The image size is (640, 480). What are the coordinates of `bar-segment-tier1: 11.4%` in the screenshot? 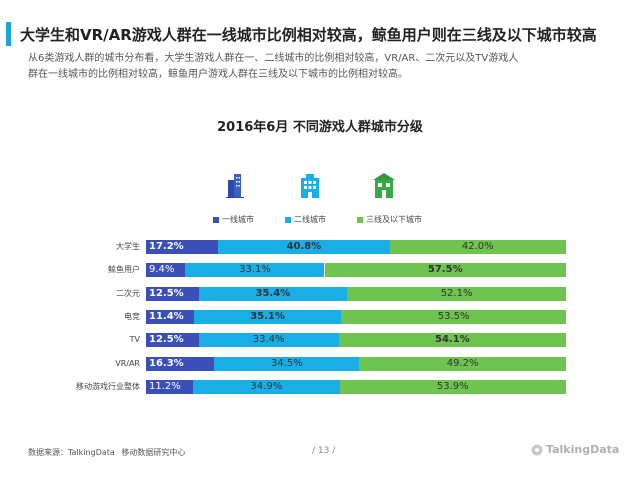 It's located at (170, 316).